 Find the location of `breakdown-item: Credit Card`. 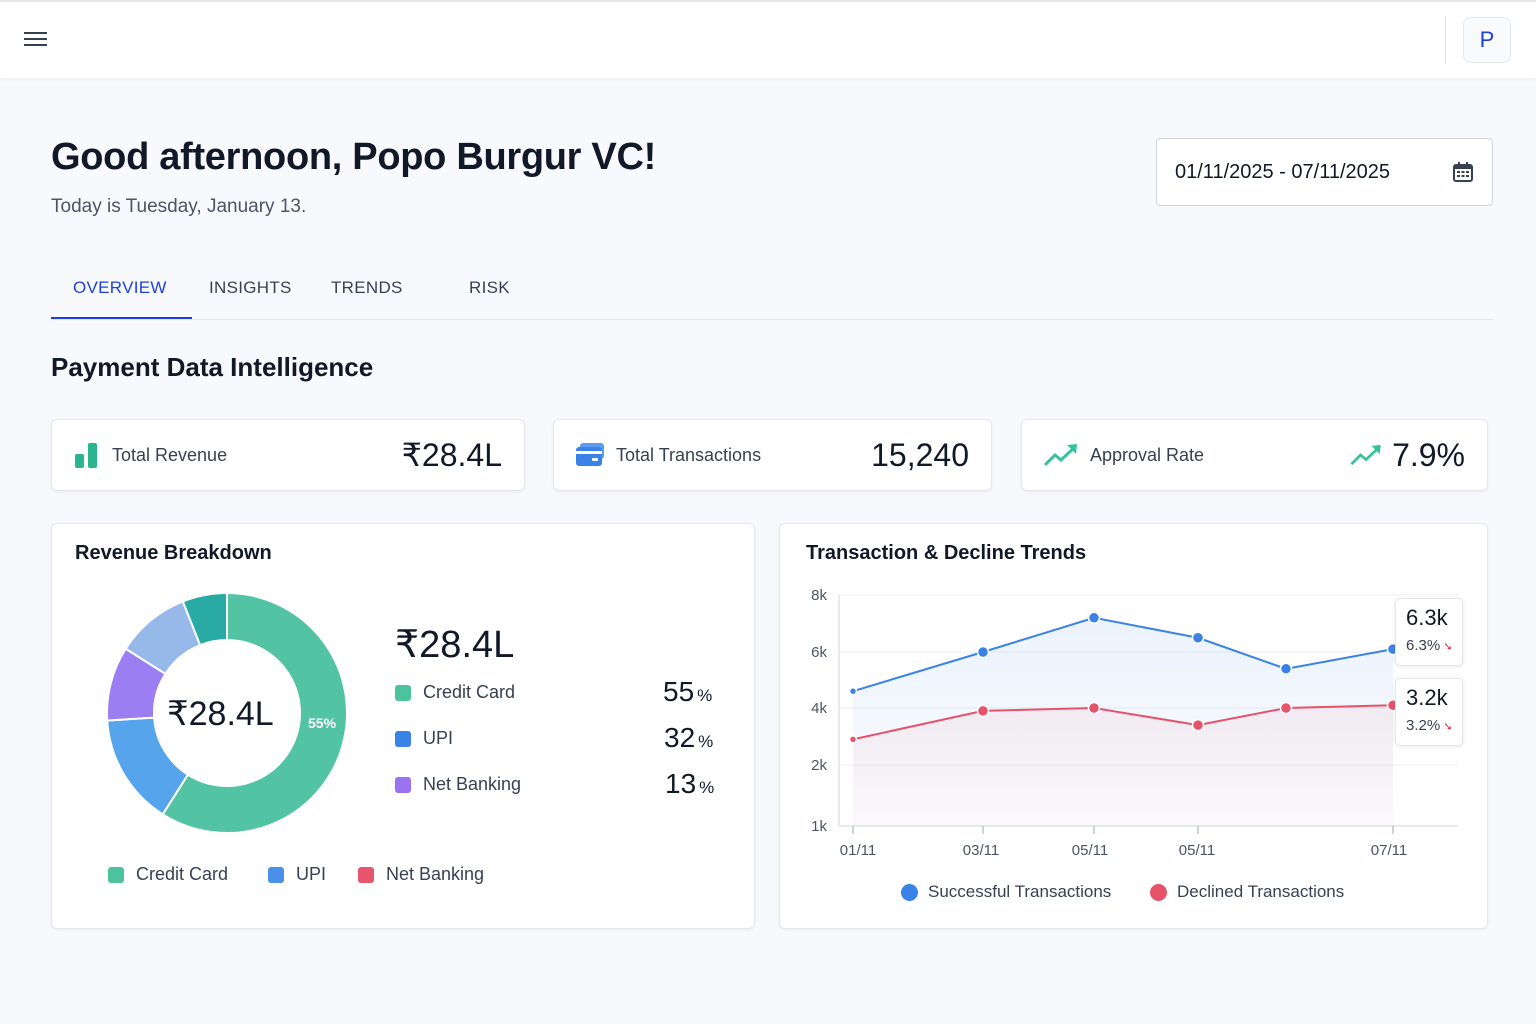

breakdown-item: Credit Card is located at coordinates (455, 692).